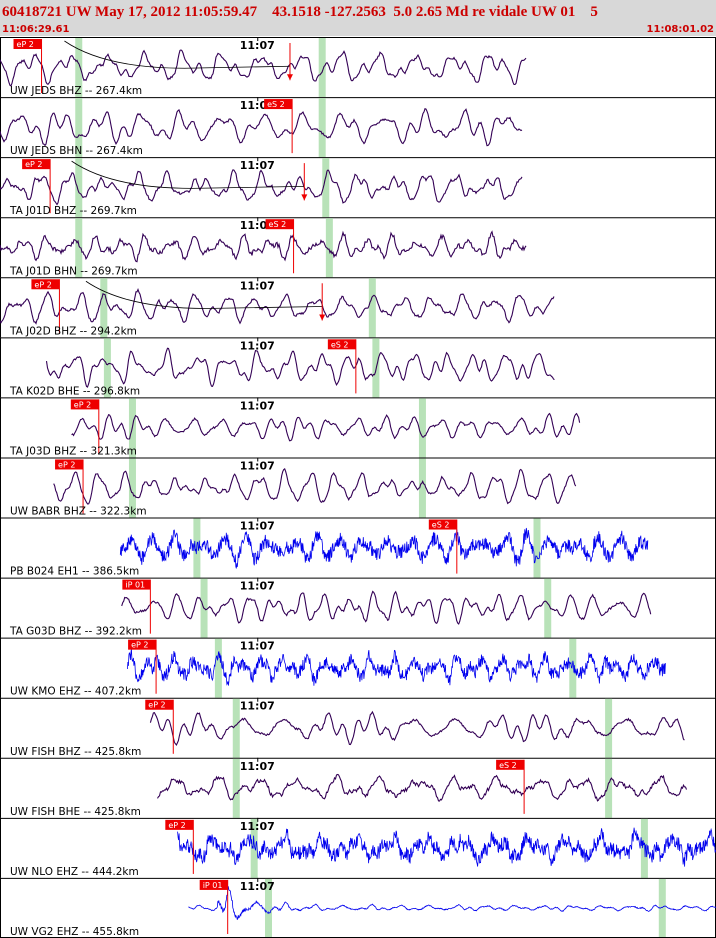 This screenshot has width=716, height=938. Describe the element at coordinates (78, 512) in the screenshot. I see `station-label: UW BABR BHZ -- 322.3km` at that location.